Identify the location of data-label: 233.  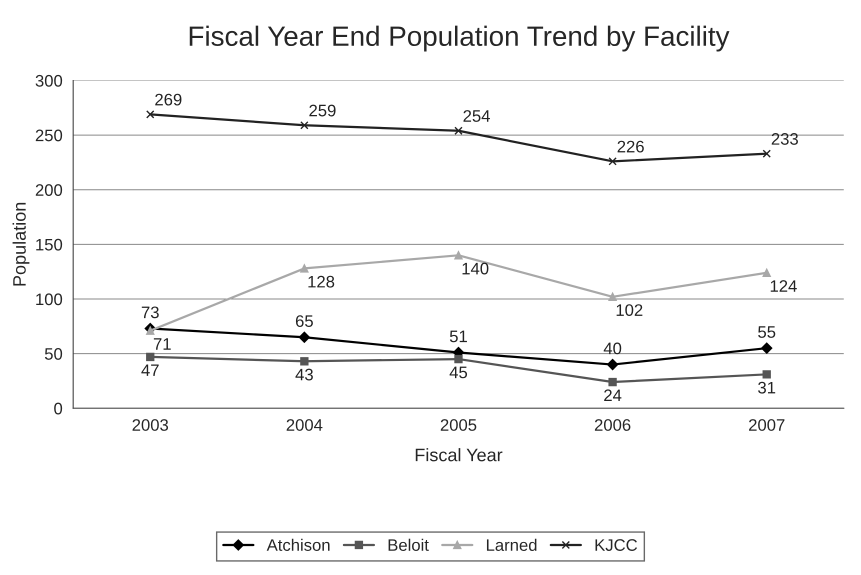
(785, 139).